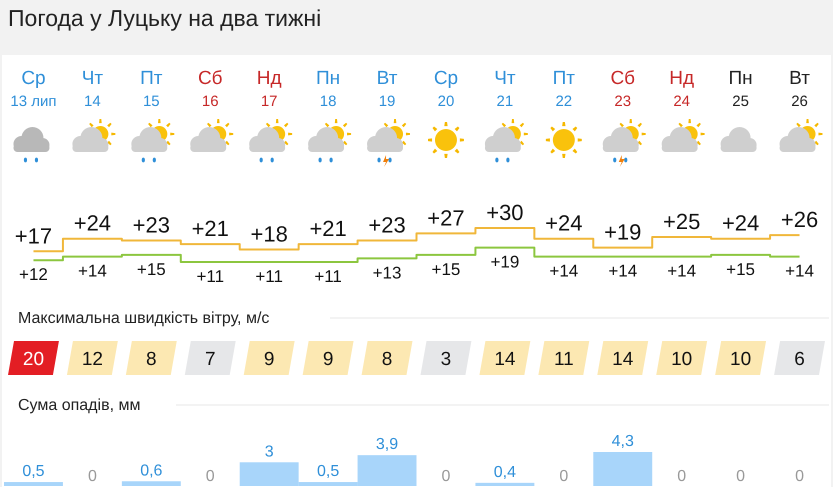 The image size is (833, 487). What do you see at coordinates (799, 219) in the screenshot?
I see `data-label: +26` at bounding box center [799, 219].